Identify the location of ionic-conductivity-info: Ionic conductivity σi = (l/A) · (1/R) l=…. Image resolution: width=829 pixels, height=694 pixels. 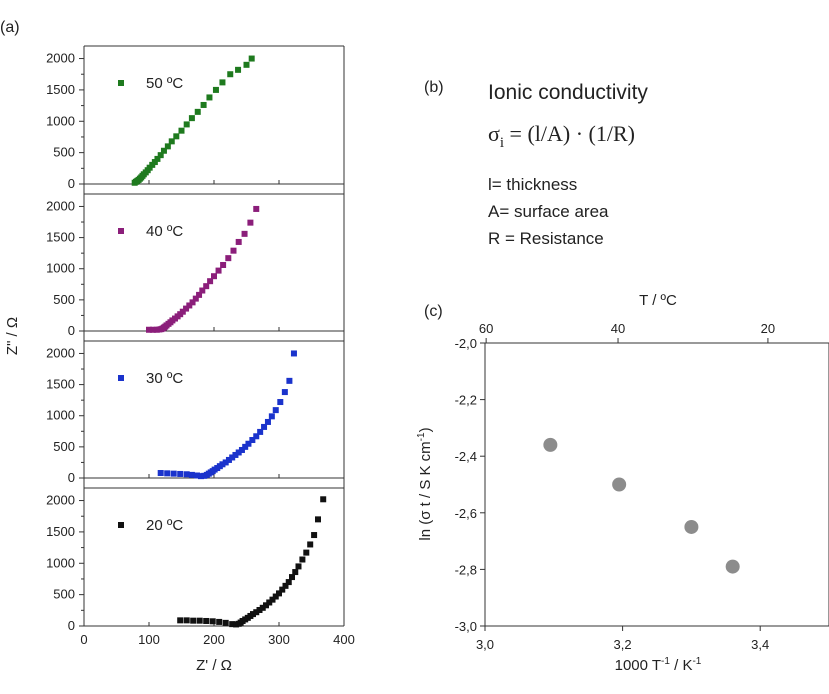
(568, 164).